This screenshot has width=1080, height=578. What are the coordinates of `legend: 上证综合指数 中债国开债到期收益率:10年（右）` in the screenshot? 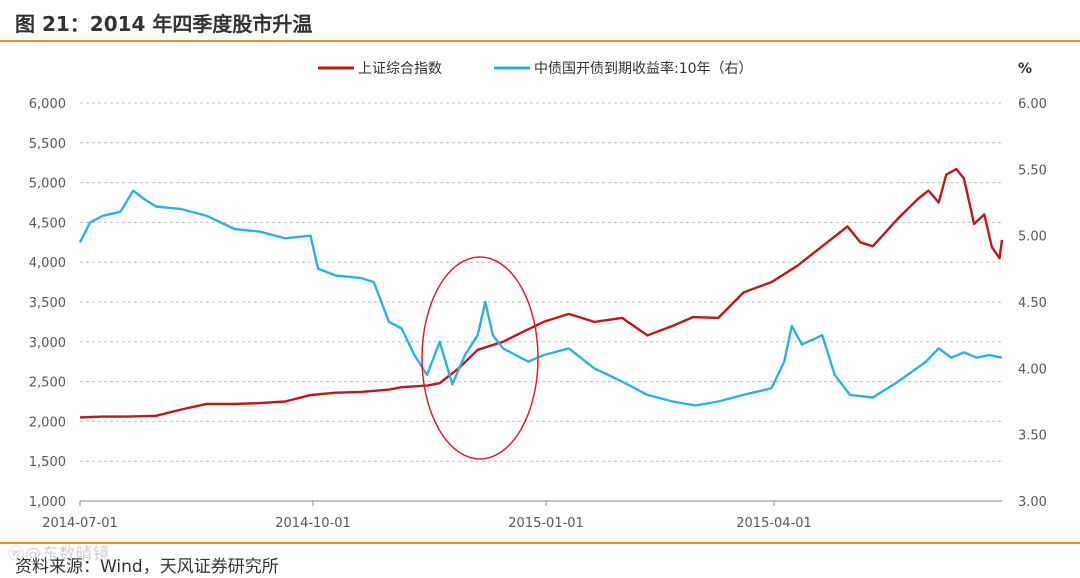 It's located at (535, 68).